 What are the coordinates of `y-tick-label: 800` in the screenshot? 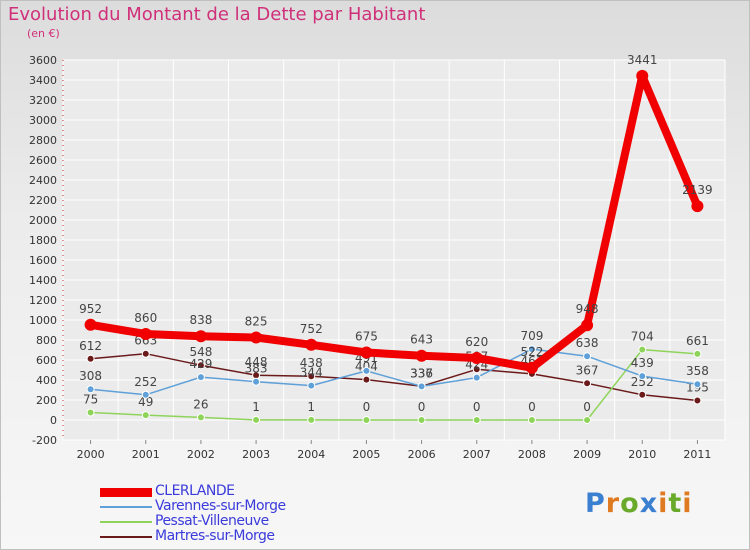 It's located at (46, 340).